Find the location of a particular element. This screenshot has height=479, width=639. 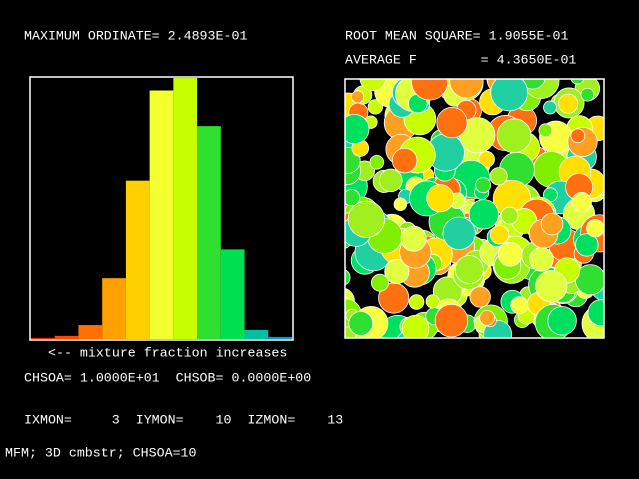

footer-title: MFM; 3D cmbstr; CHSOA=10 is located at coordinates (101, 453).